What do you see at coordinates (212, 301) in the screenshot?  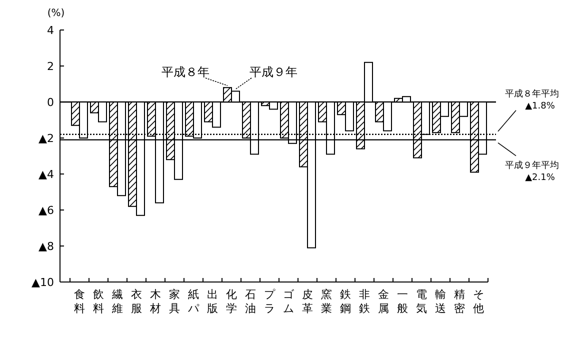 I see `x-tick-label: 出版` at bounding box center [212, 301].